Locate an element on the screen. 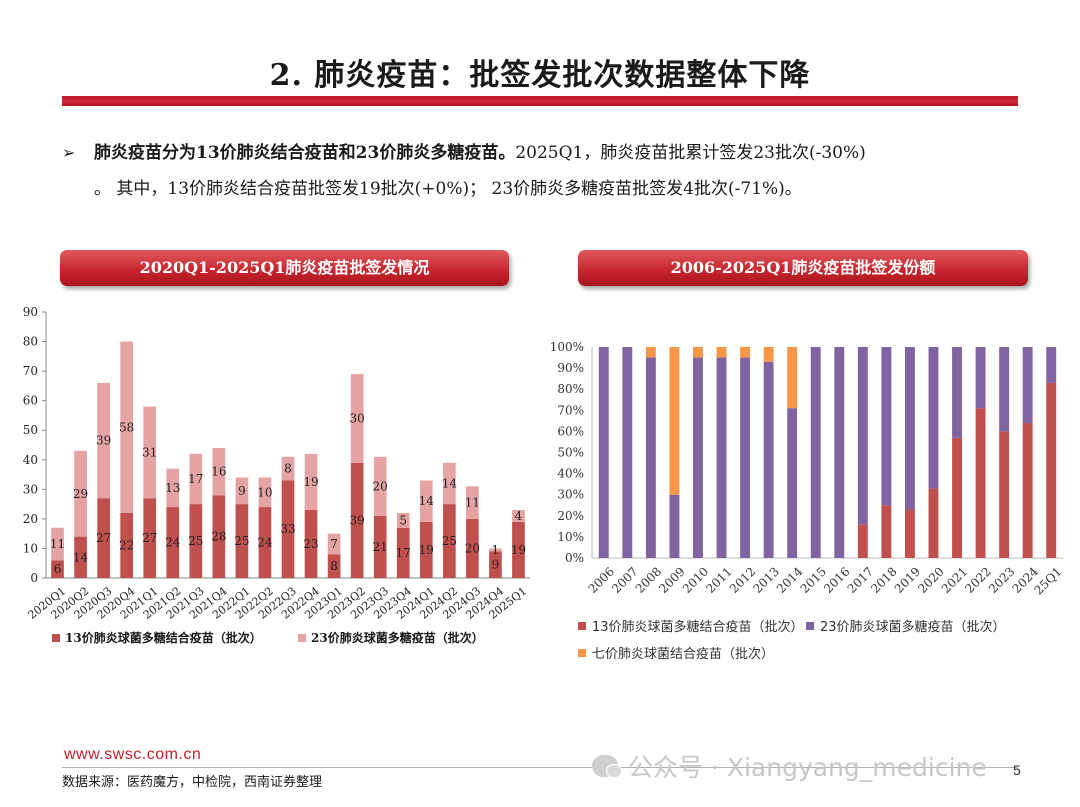  chart2-x-tick-label: 2018 is located at coordinates (883, 579).